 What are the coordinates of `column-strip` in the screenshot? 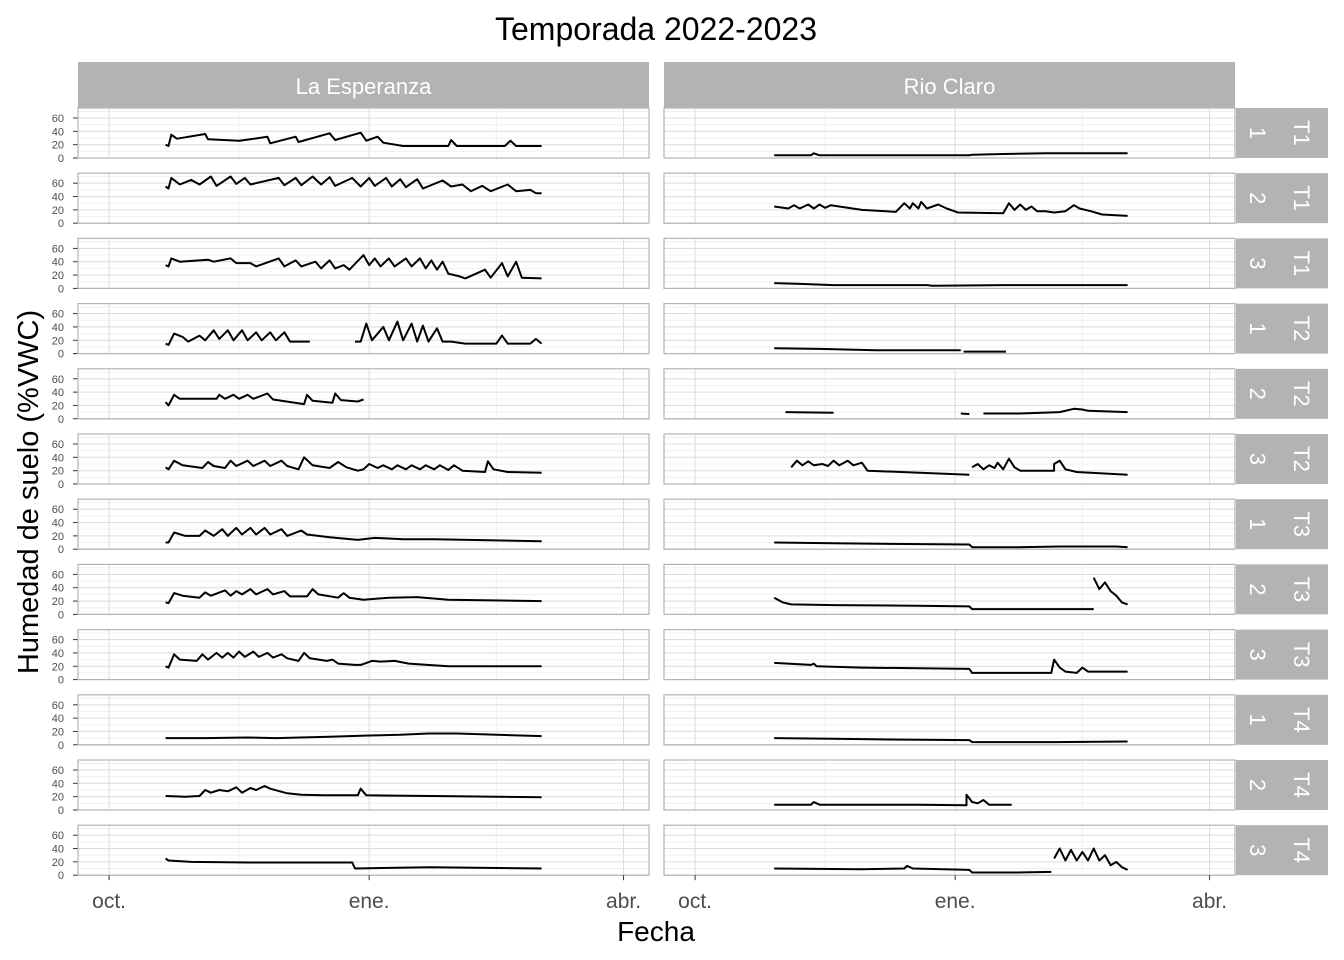 It's located at (949, 85).